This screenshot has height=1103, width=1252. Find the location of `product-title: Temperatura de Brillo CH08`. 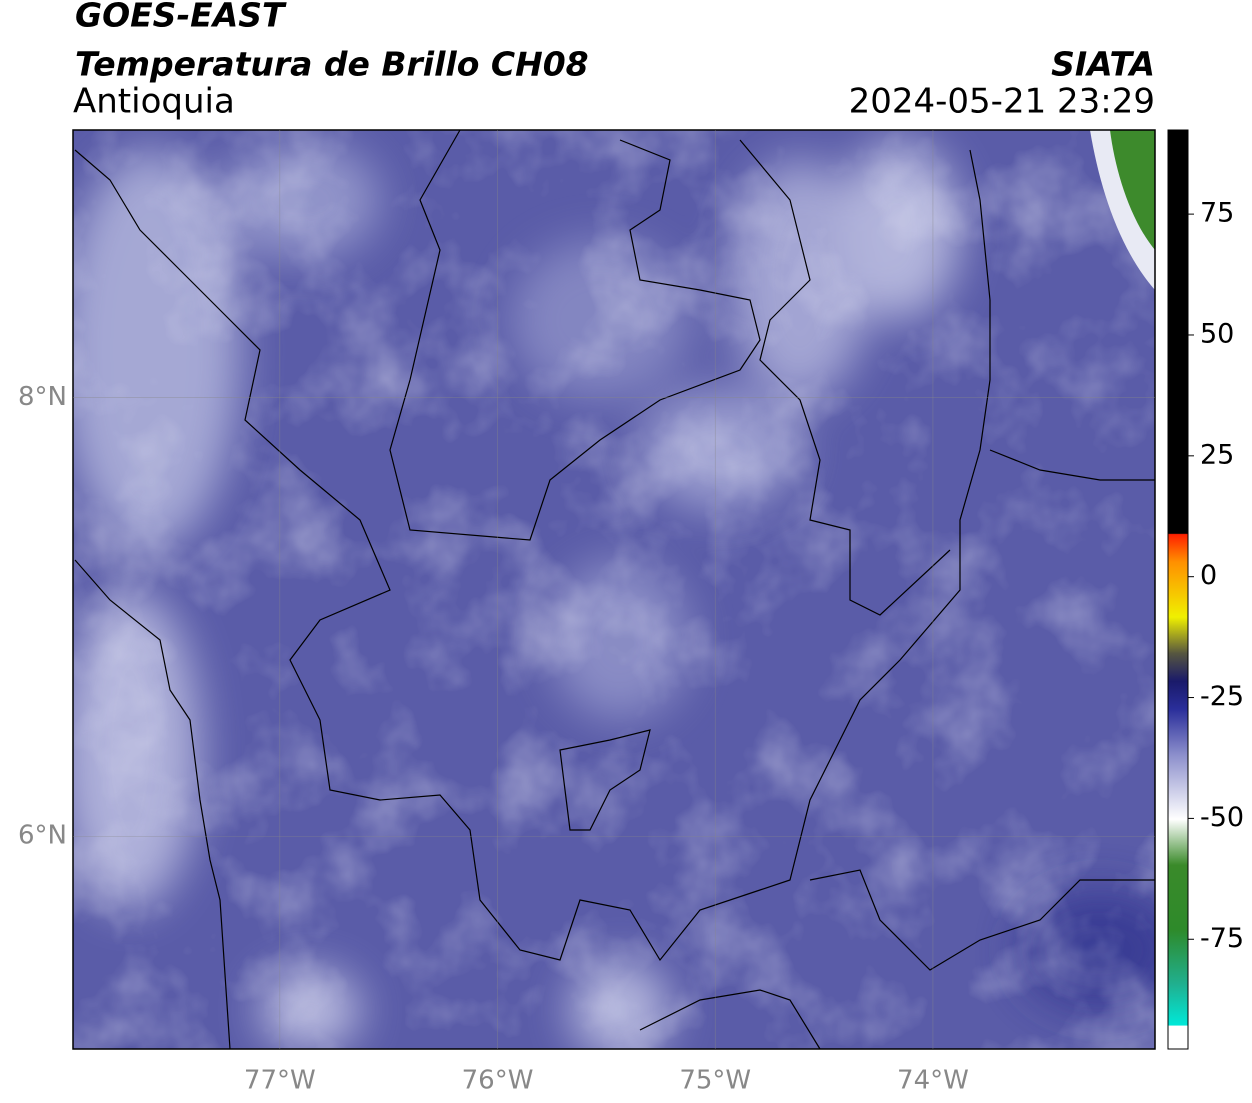

product-title: Temperatura de Brillo CH08 is located at coordinates (332, 64).